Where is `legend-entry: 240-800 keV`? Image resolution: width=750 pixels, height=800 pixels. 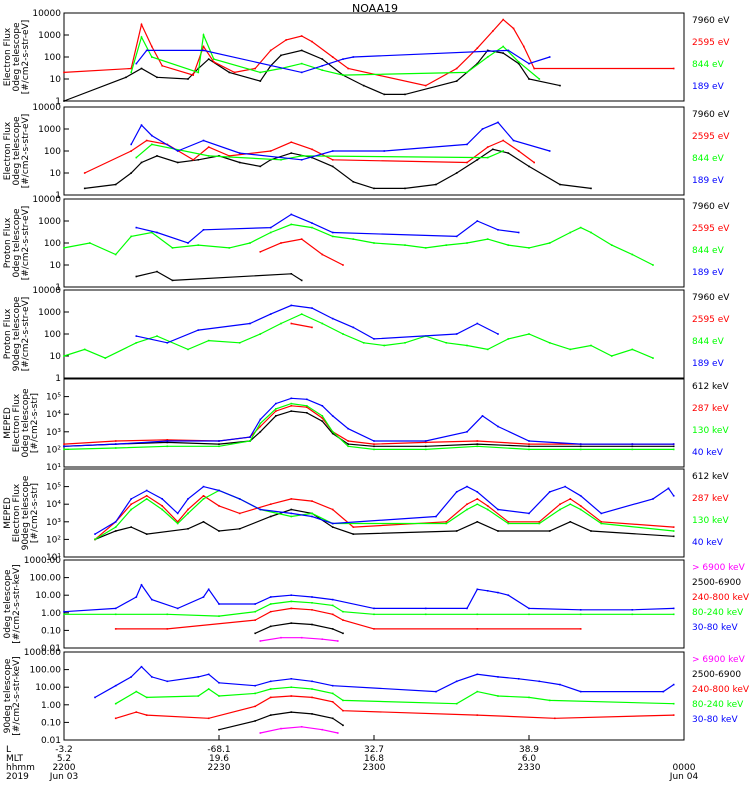 legend-entry: 240-800 keV is located at coordinates (721, 690).